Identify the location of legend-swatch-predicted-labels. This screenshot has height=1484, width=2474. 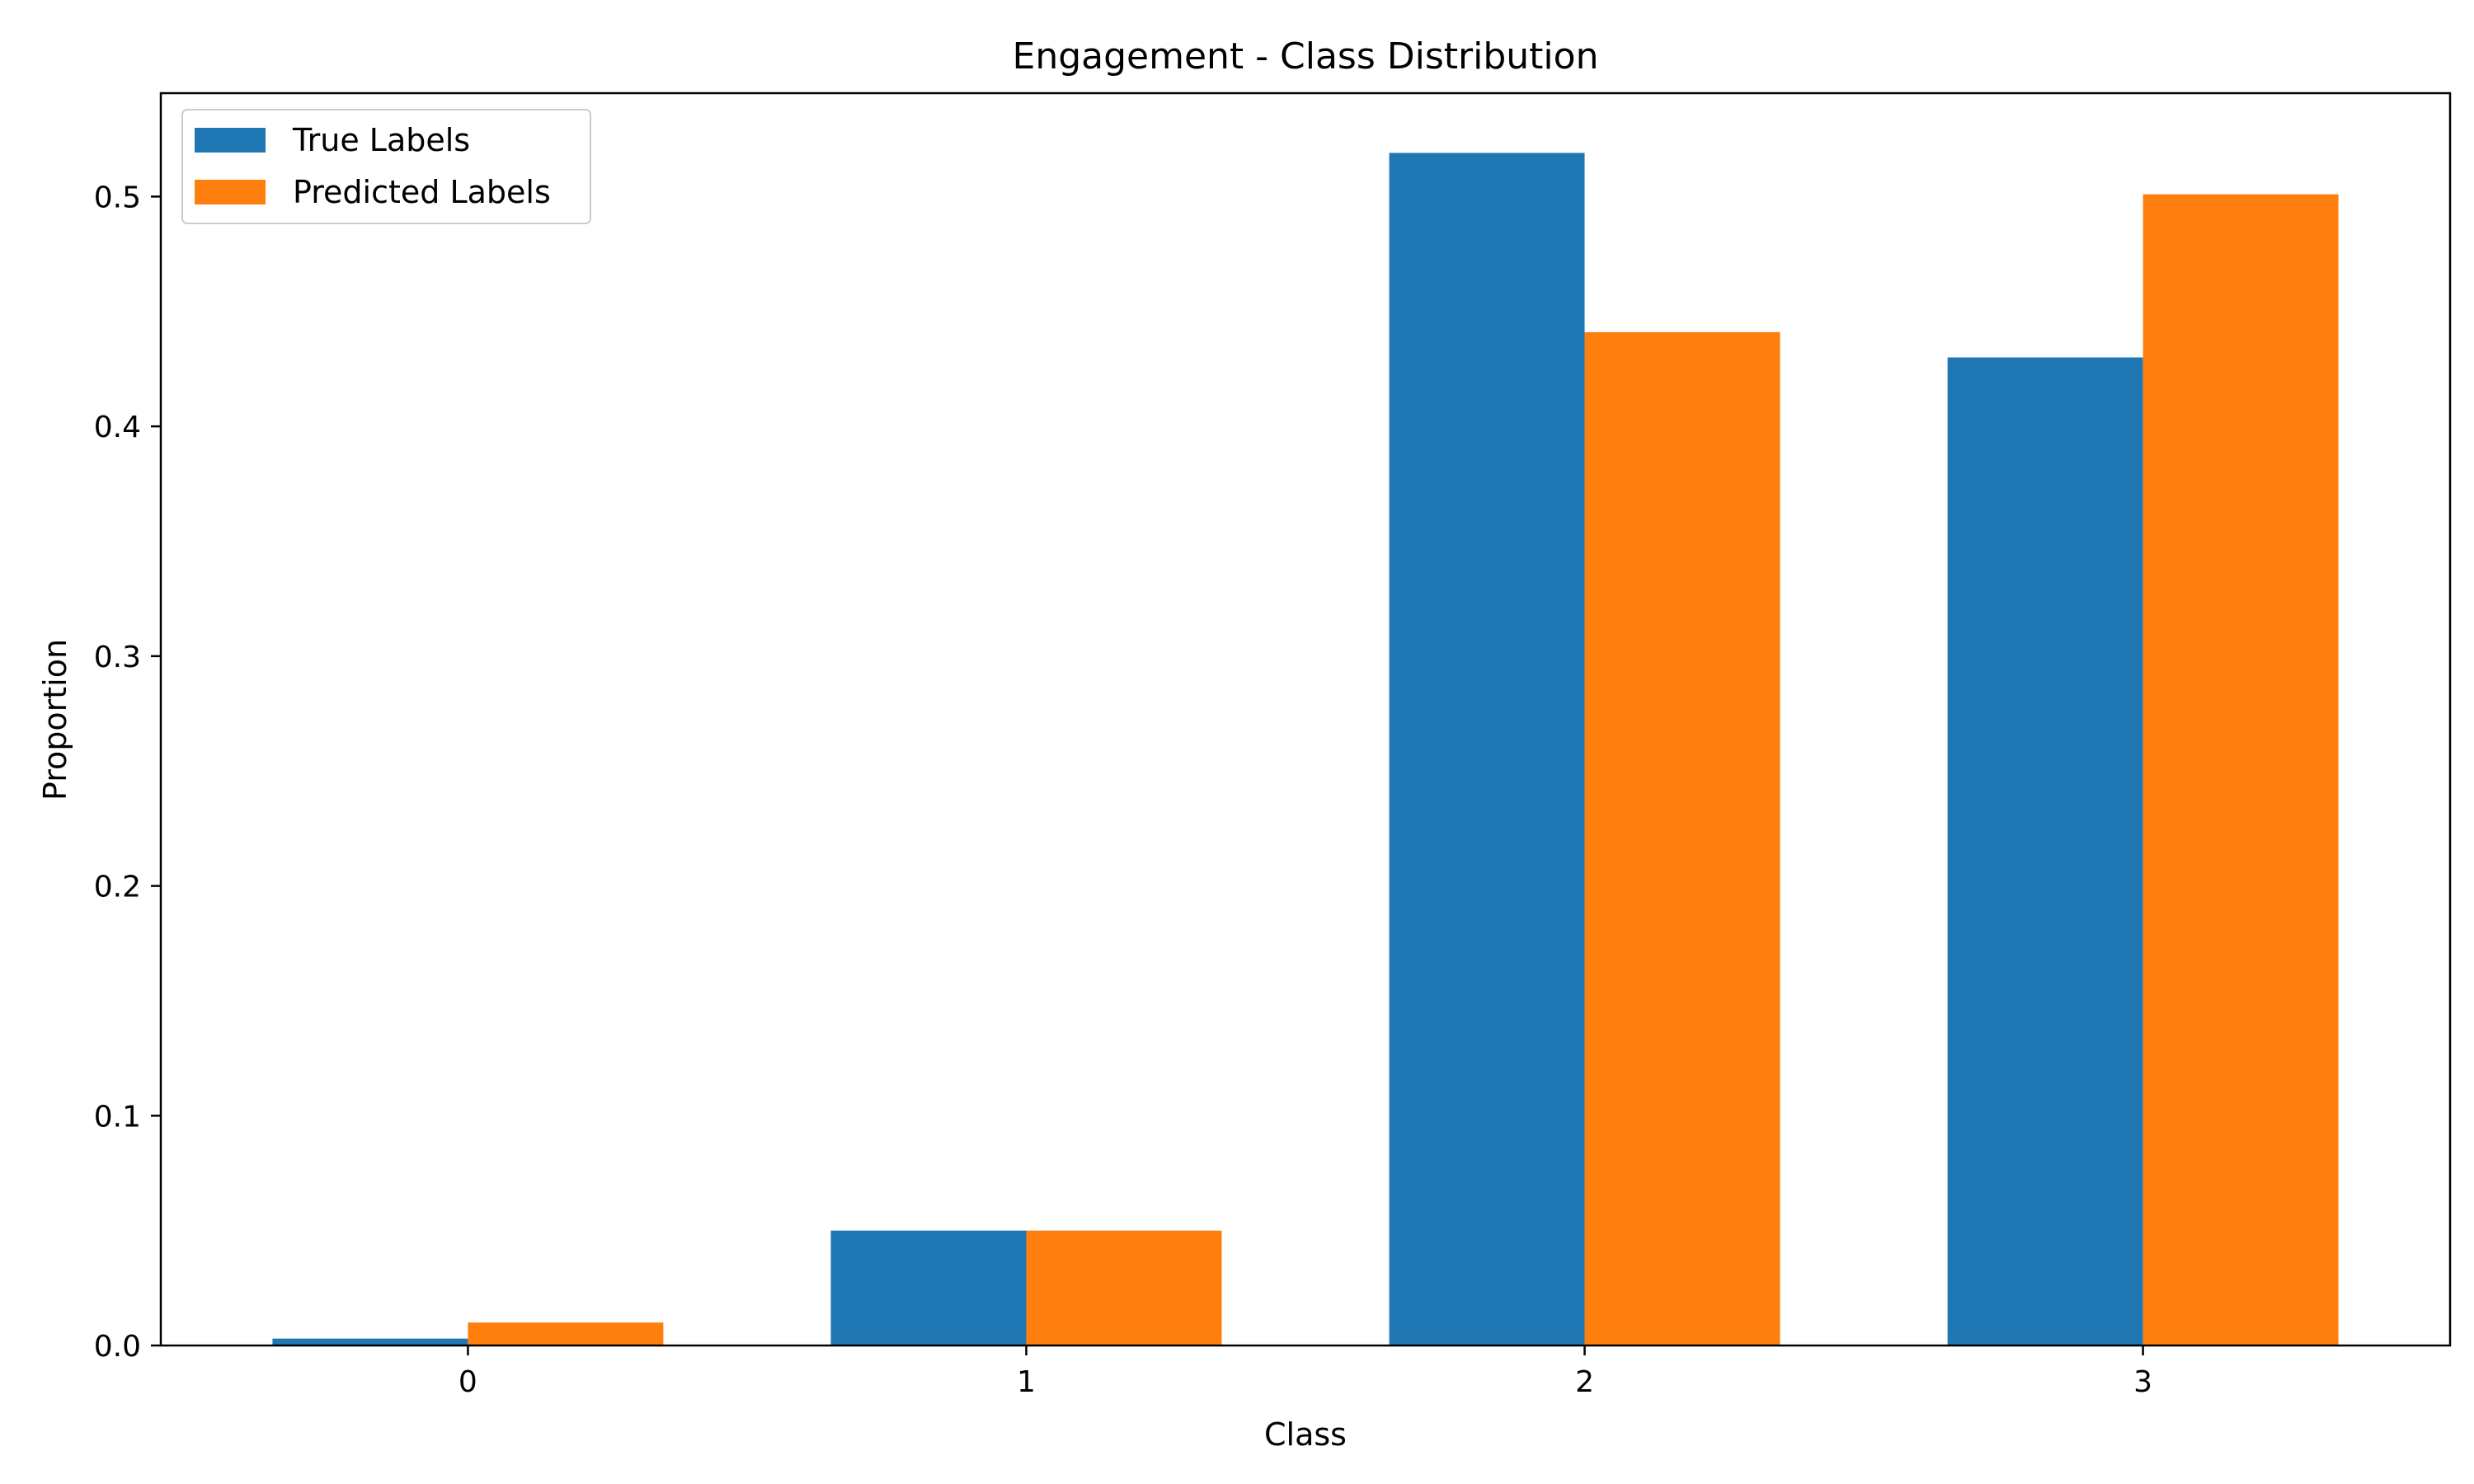
(230, 192).